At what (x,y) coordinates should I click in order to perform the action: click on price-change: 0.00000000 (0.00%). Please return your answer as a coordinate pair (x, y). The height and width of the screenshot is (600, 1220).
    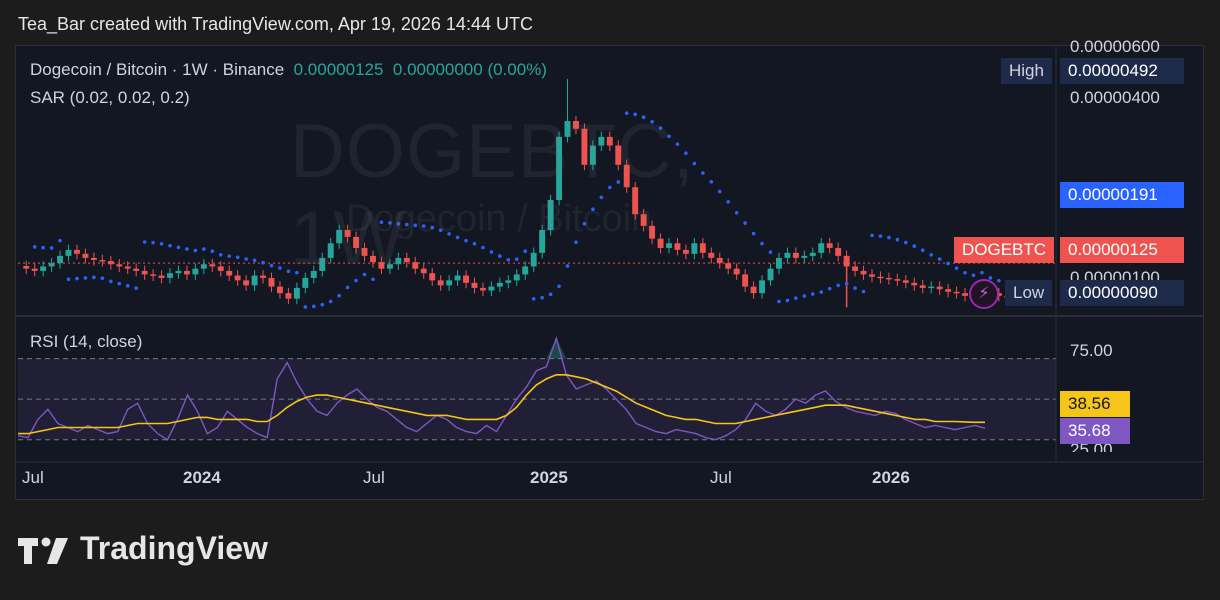
    Looking at the image, I should click on (469, 69).